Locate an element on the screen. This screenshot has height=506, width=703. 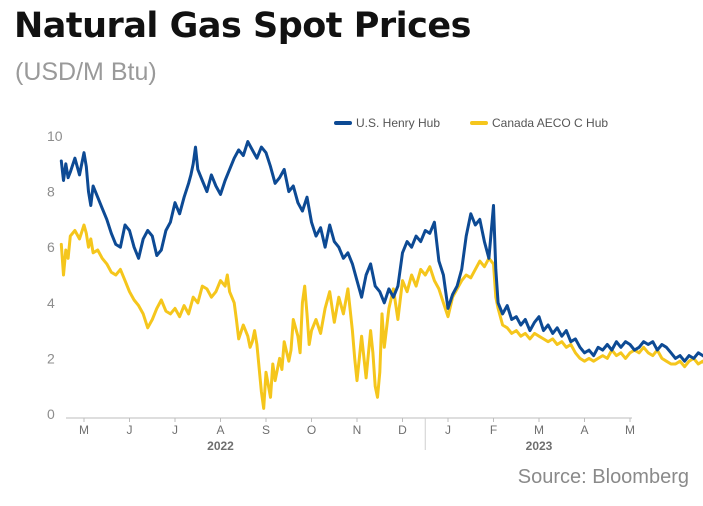
source-note: Source: Bloomberg is located at coordinates (603, 477).